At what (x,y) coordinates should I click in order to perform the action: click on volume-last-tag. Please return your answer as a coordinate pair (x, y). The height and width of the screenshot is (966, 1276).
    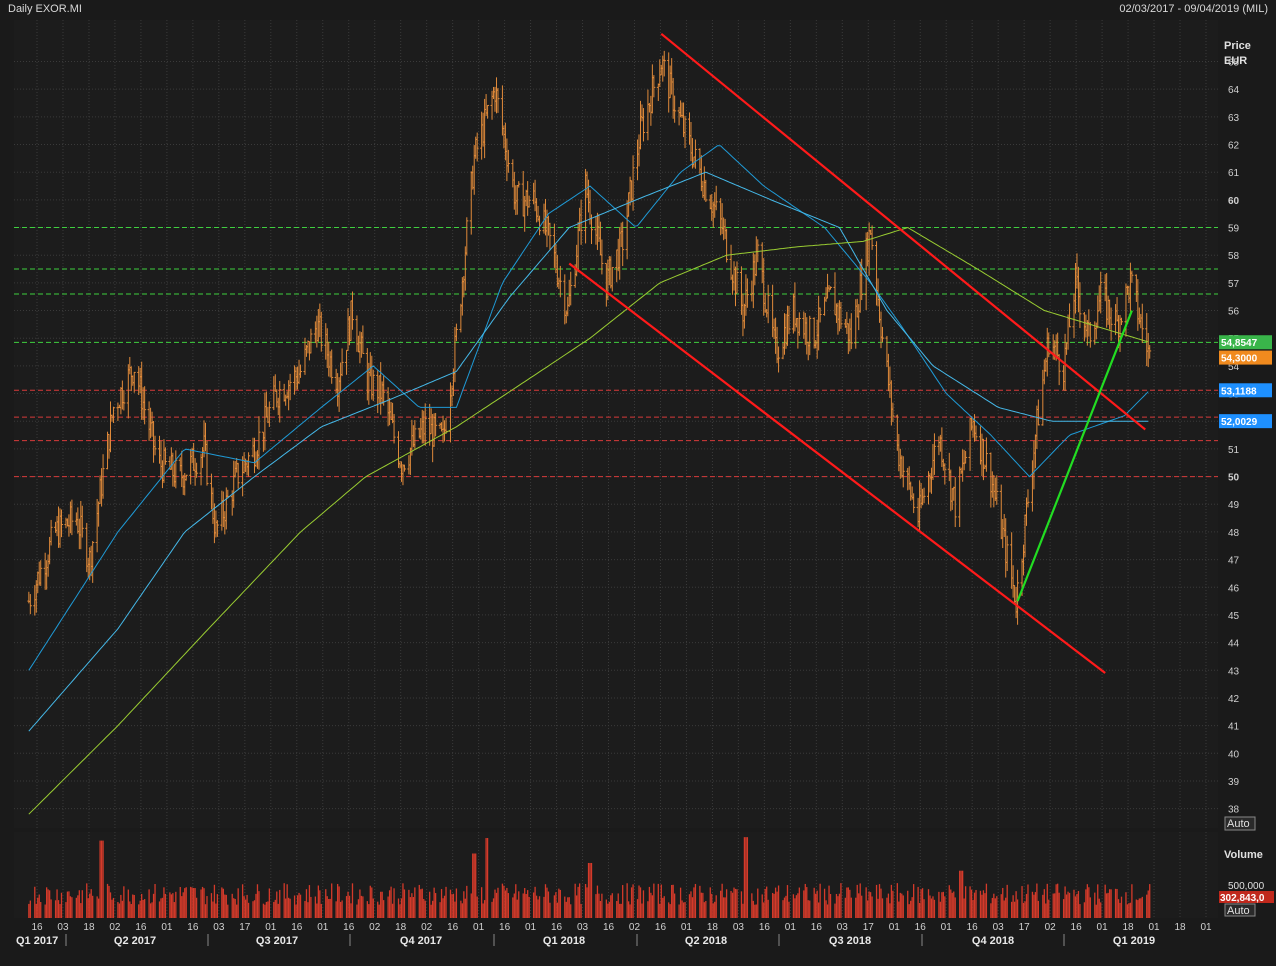
    Looking at the image, I should click on (1246, 897).